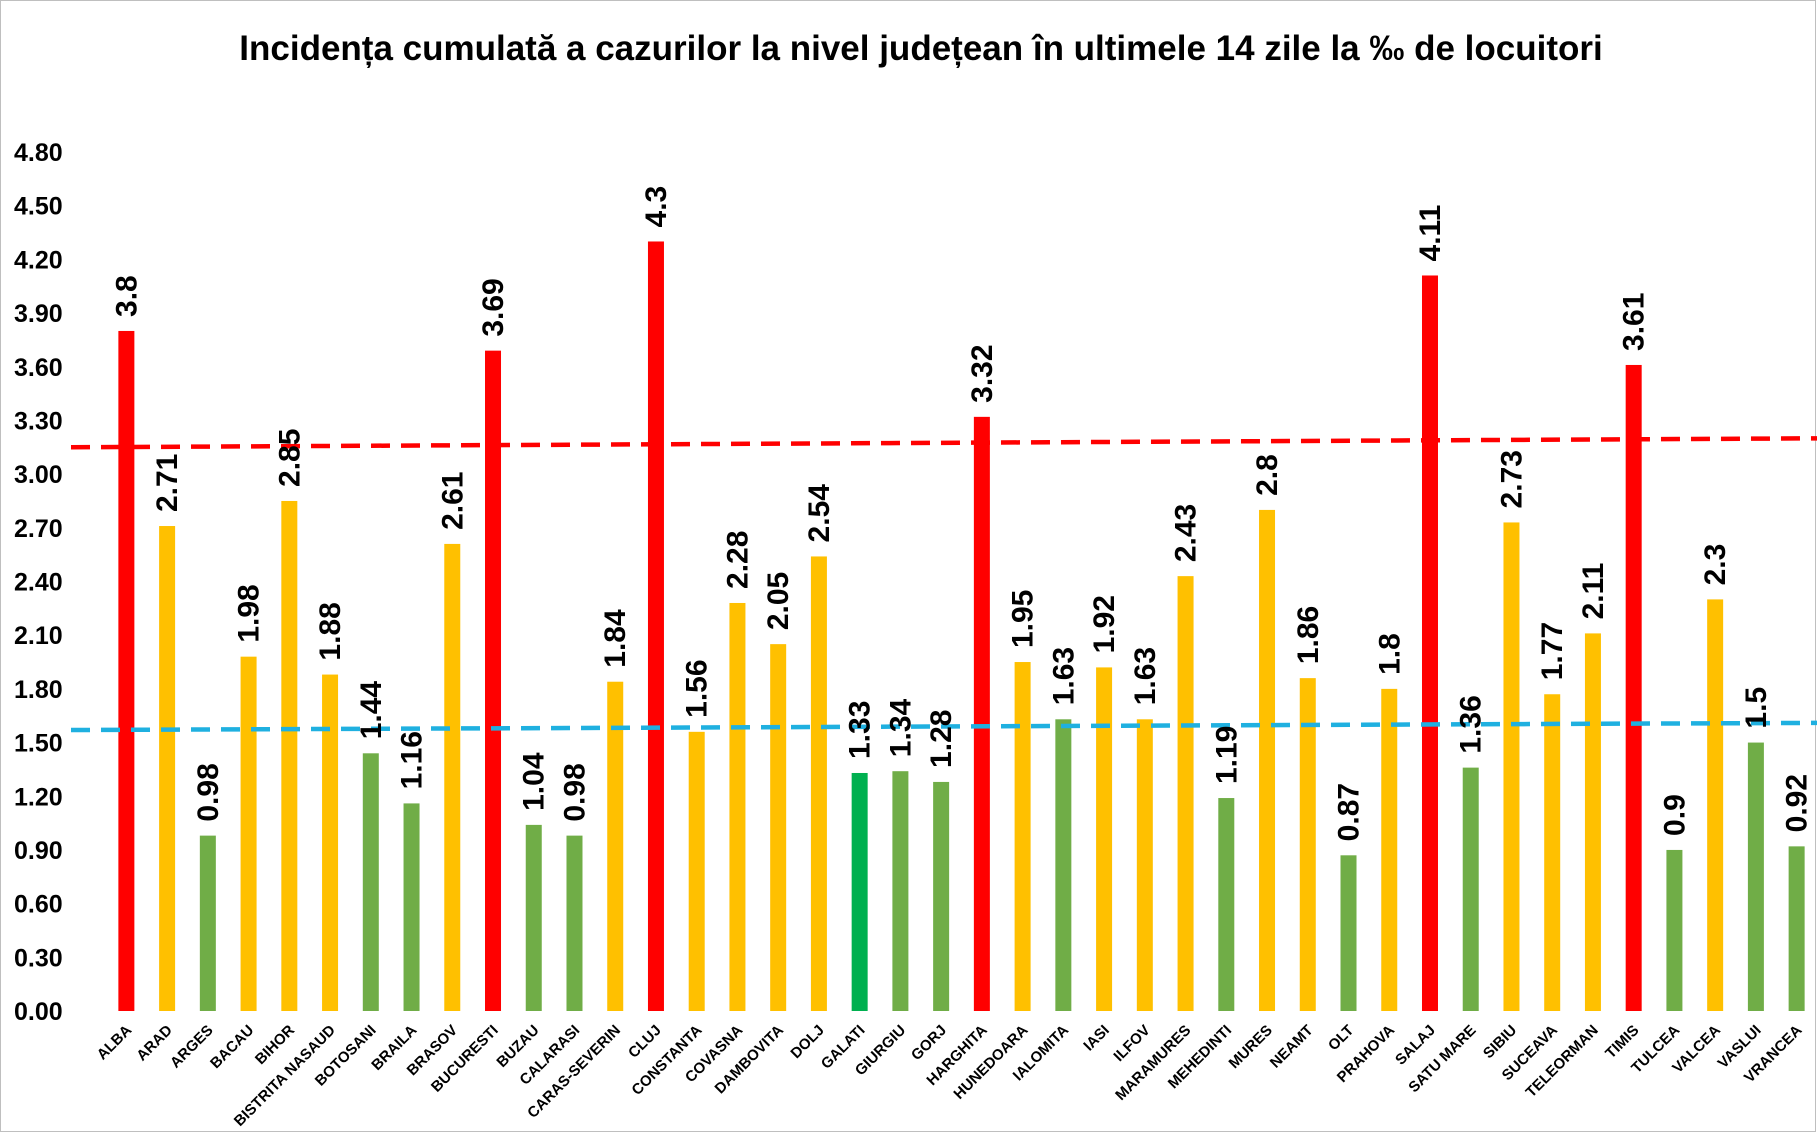 The height and width of the screenshot is (1134, 1818). What do you see at coordinates (778, 601) in the screenshot?
I see `data-label: 2.05` at bounding box center [778, 601].